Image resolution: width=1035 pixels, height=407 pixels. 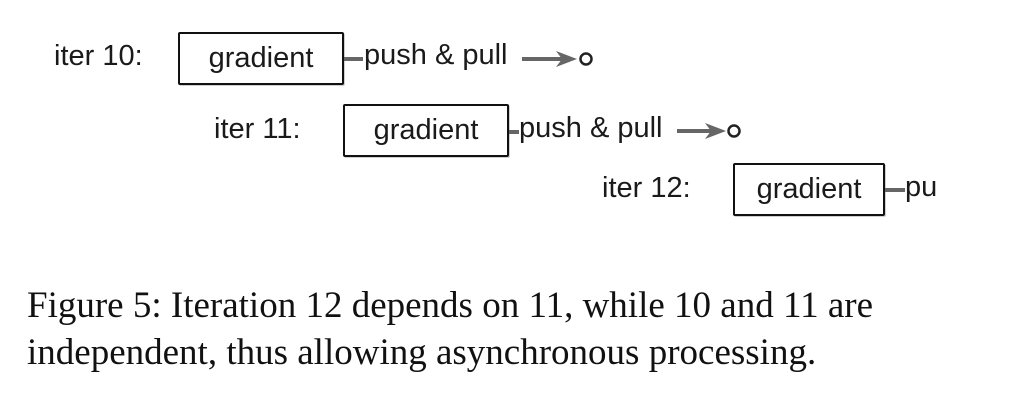 I want to click on iter-10-connector, so click(x=353, y=59).